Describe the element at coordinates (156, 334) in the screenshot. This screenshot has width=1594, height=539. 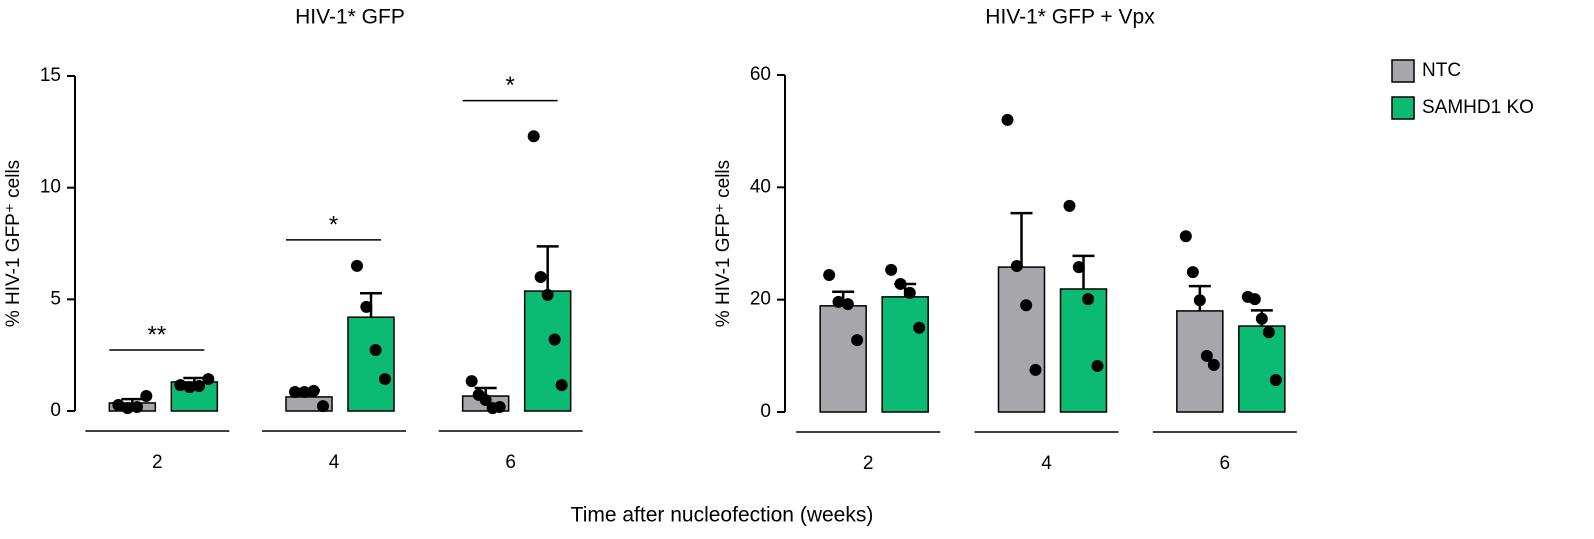
I see `significance-label: **` at that location.